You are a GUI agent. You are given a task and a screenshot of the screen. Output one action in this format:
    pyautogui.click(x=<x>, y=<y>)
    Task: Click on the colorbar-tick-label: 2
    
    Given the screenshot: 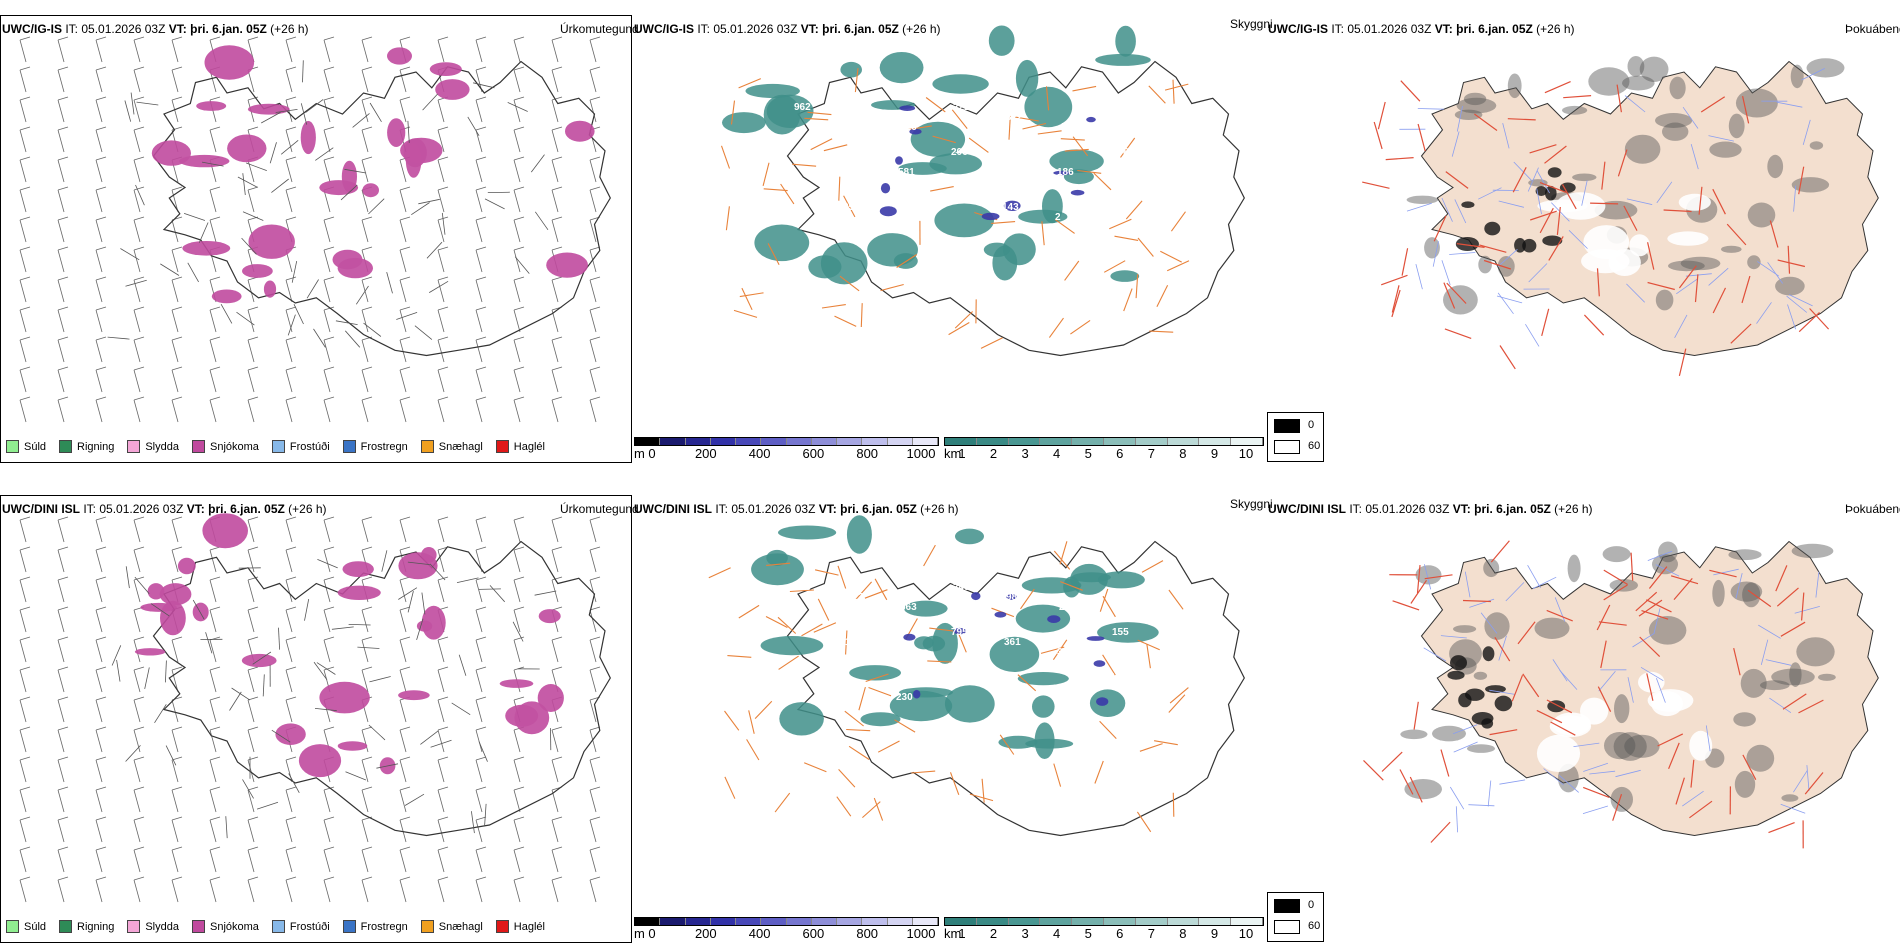 What is the action you would take?
    pyautogui.click(x=993, y=453)
    